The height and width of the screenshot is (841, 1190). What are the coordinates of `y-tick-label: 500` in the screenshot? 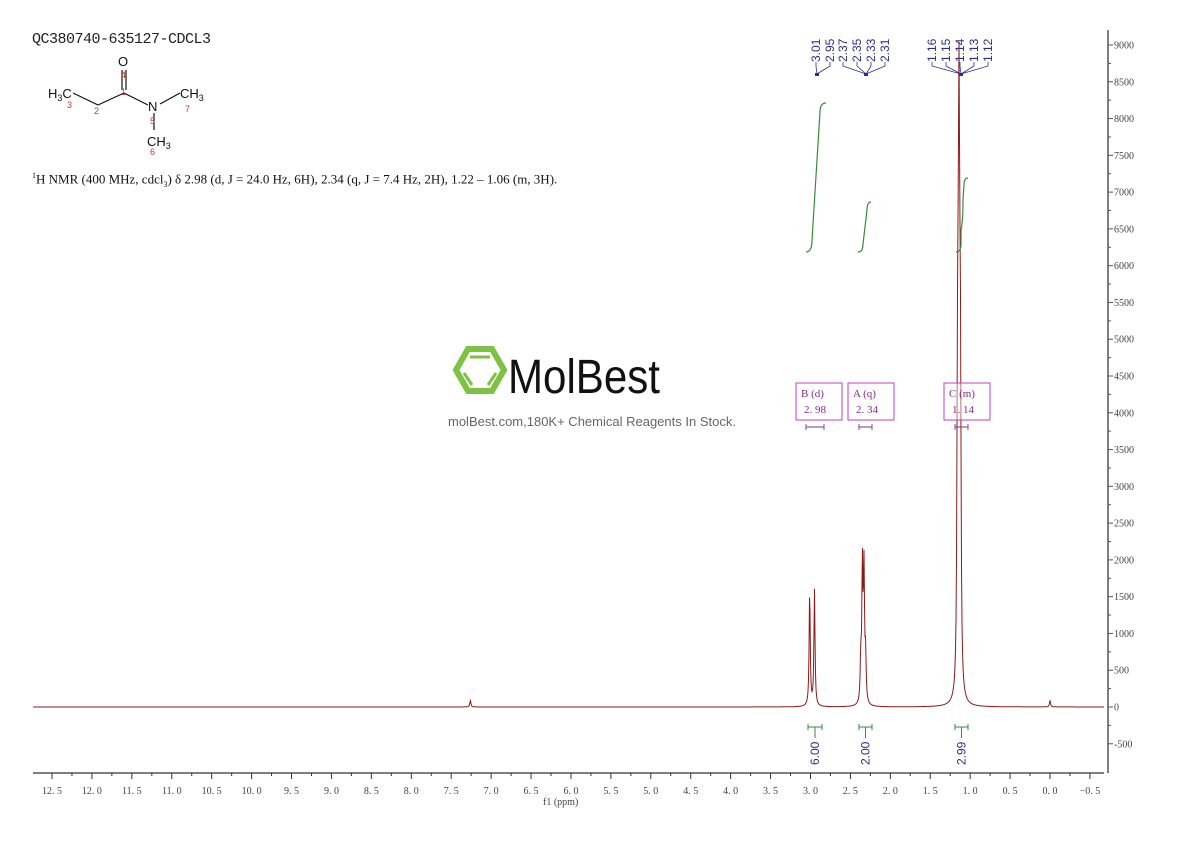 It's located at (1121, 671).